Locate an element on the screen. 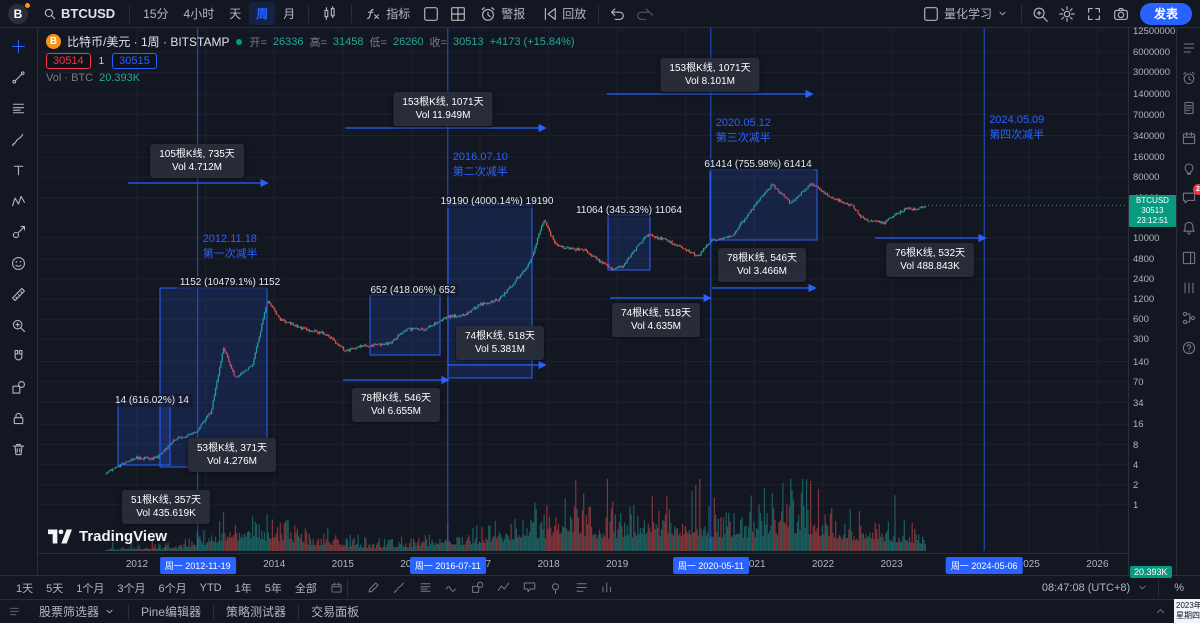 The width and height of the screenshot is (1200, 623). draw-list-icon is located at coordinates (581, 587).